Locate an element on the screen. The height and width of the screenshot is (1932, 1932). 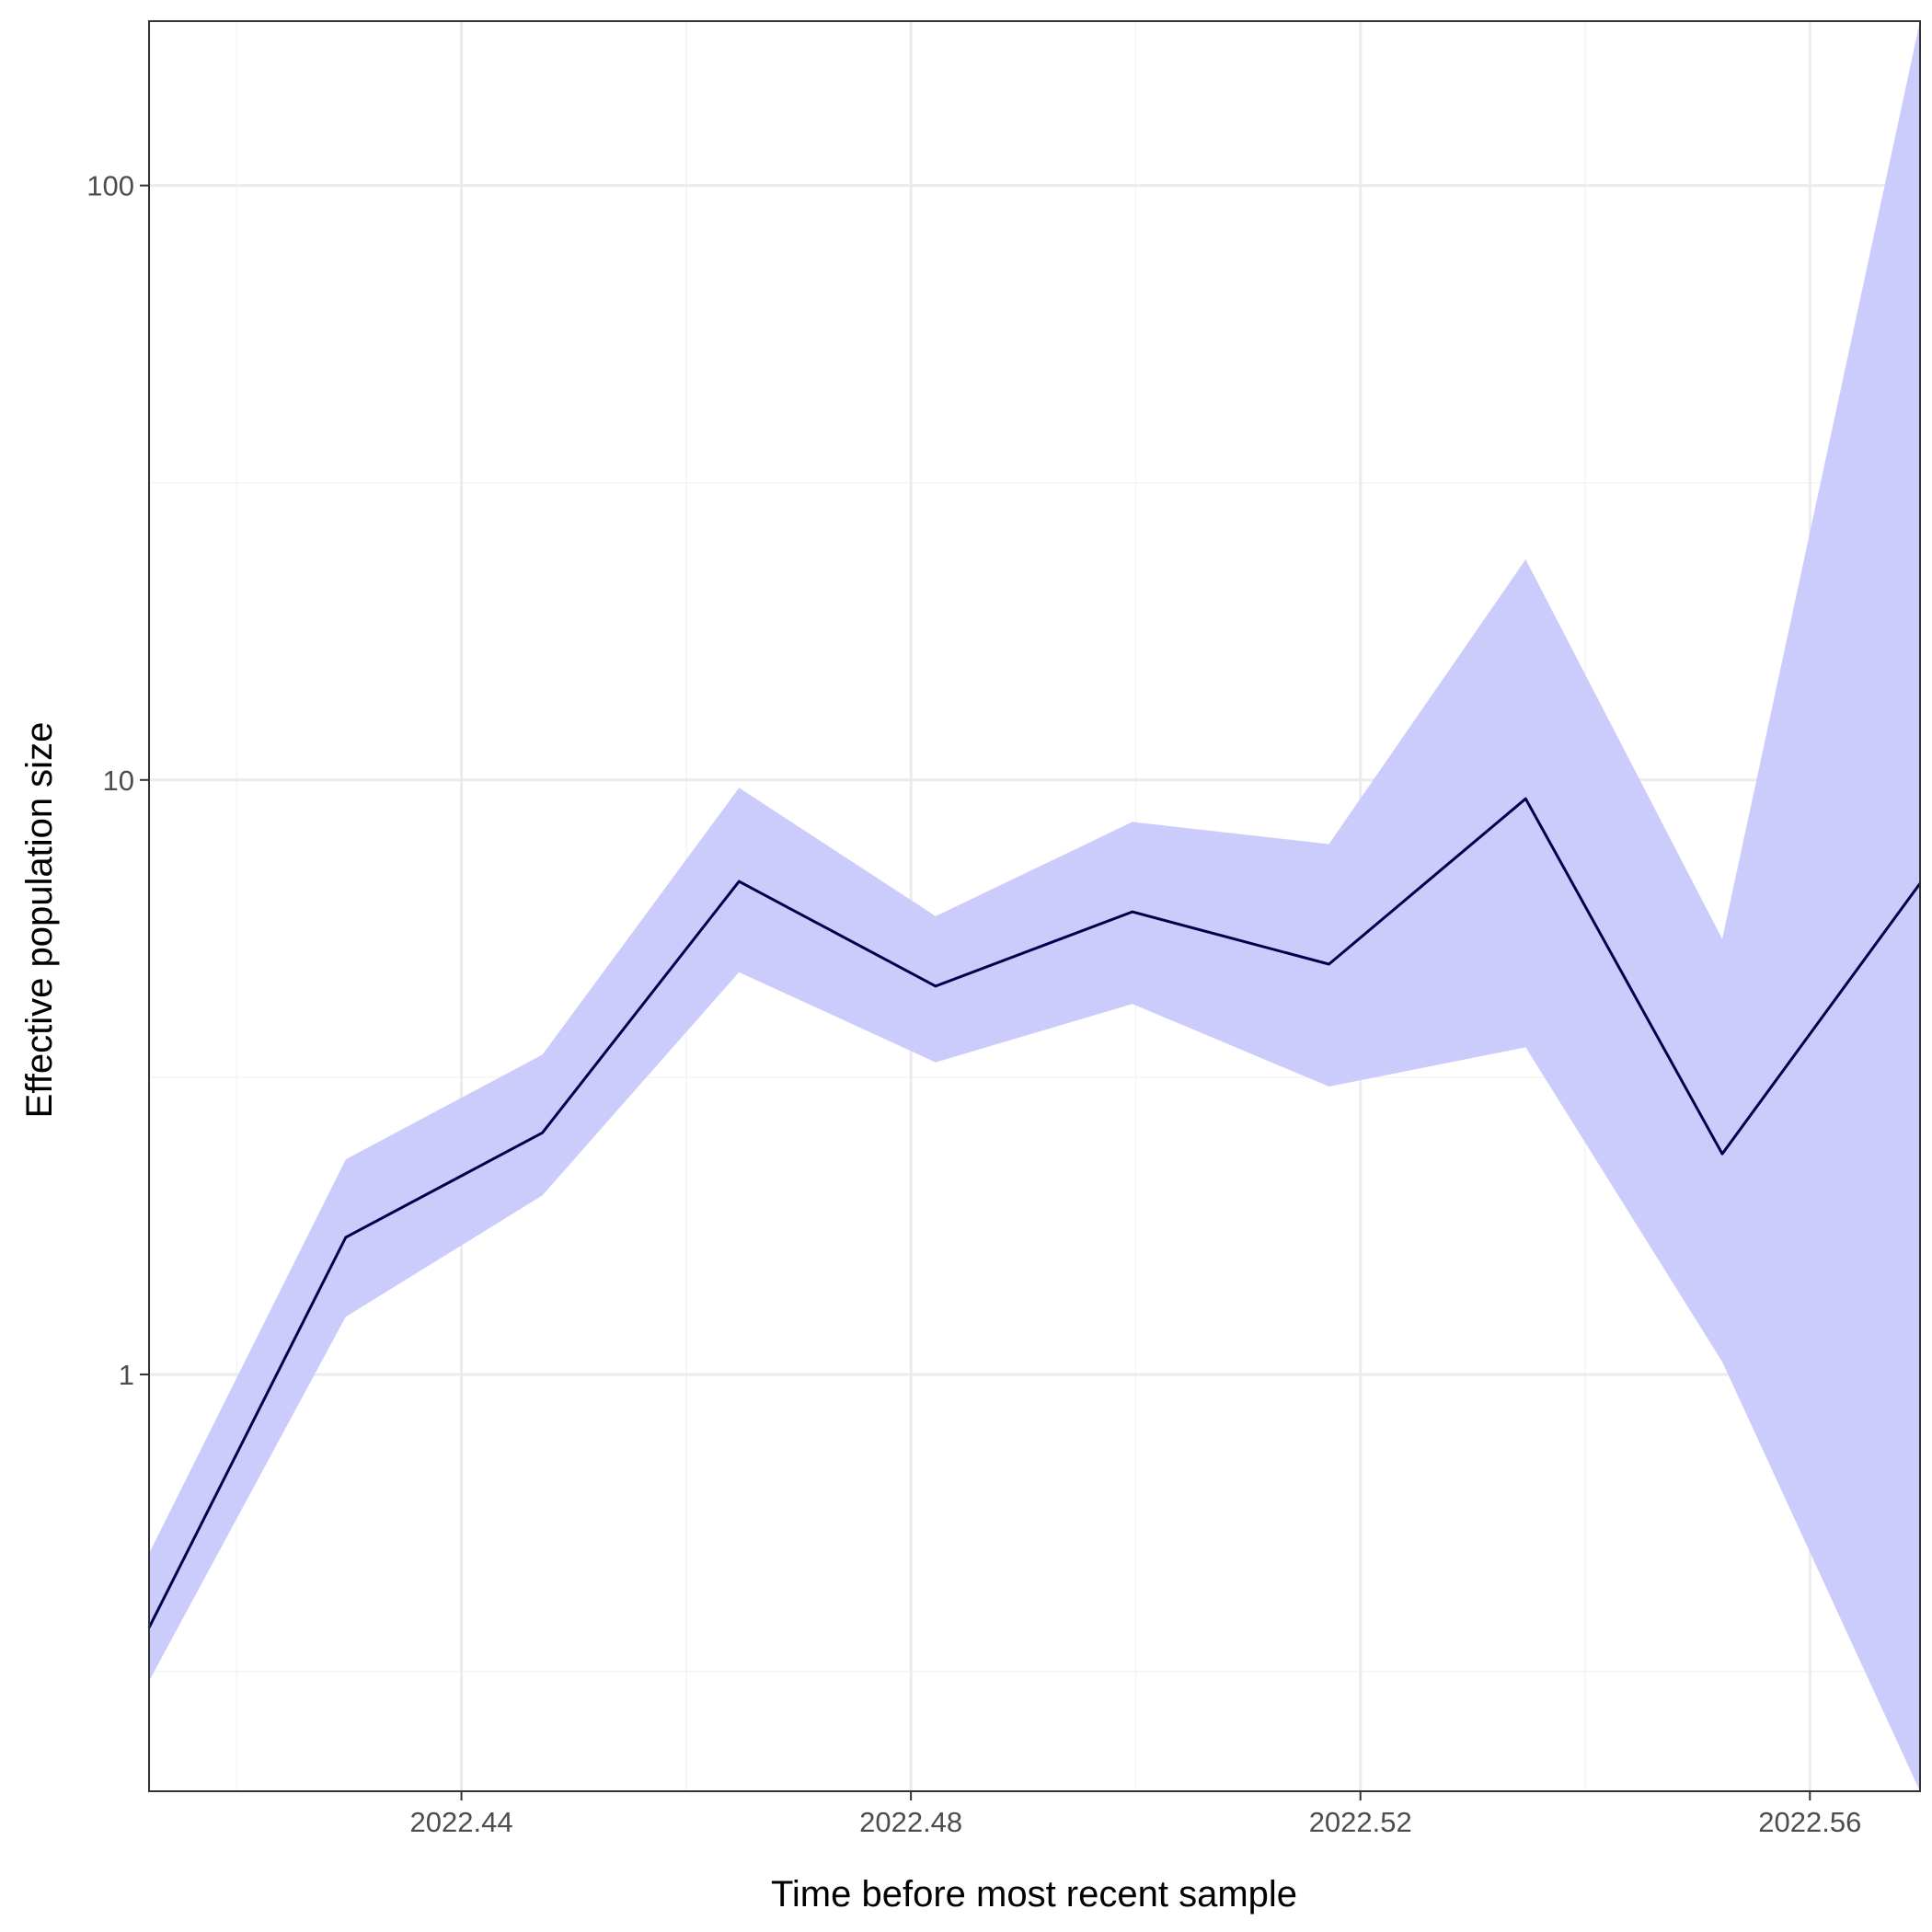
y-tick-label: 1 is located at coordinates (126, 1375).